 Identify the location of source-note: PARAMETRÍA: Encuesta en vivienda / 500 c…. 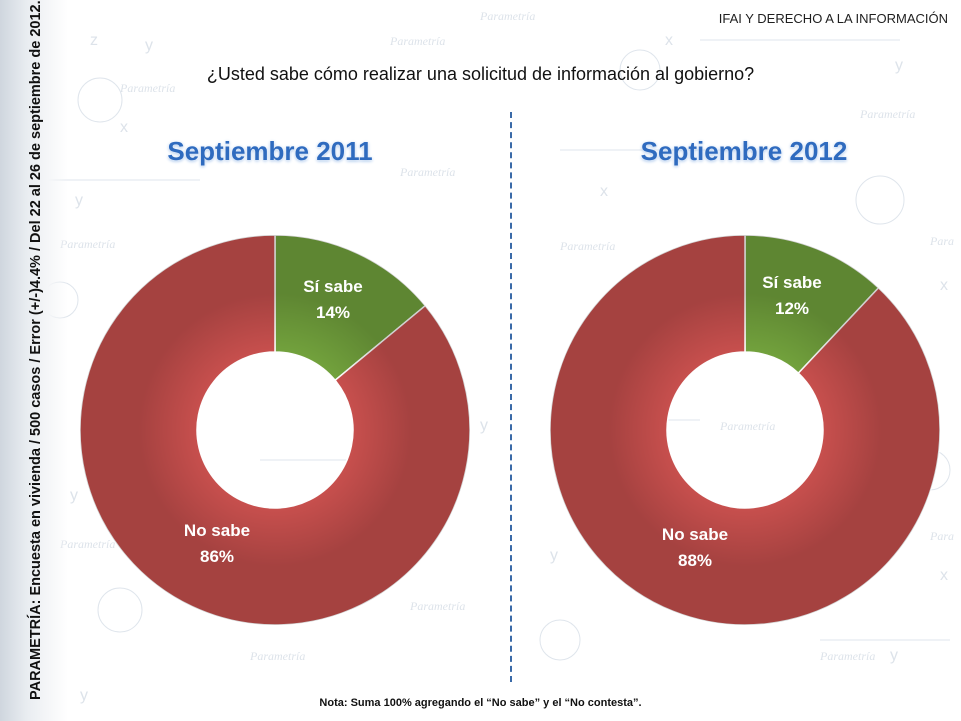
(36, 350).